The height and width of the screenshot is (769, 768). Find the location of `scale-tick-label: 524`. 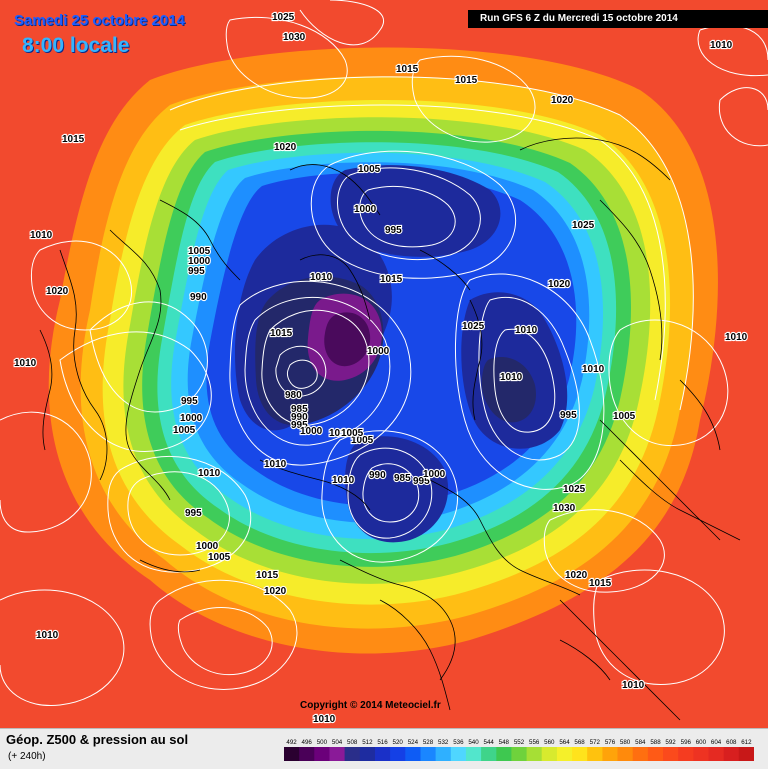

scale-tick-label: 524 is located at coordinates (413, 742).